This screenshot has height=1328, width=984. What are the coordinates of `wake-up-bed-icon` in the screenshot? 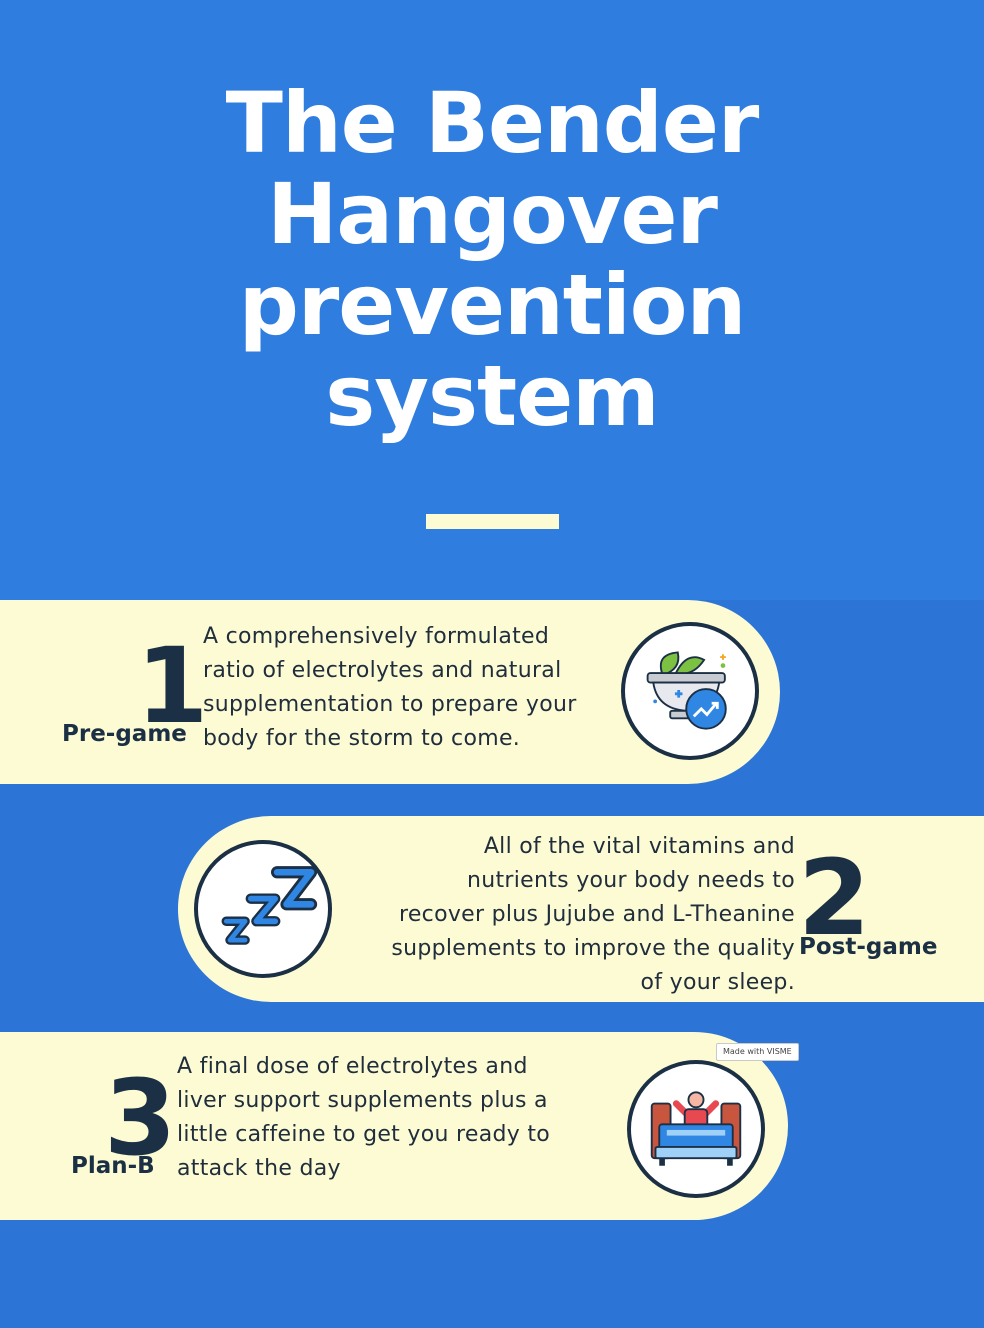 It's located at (696, 1129).